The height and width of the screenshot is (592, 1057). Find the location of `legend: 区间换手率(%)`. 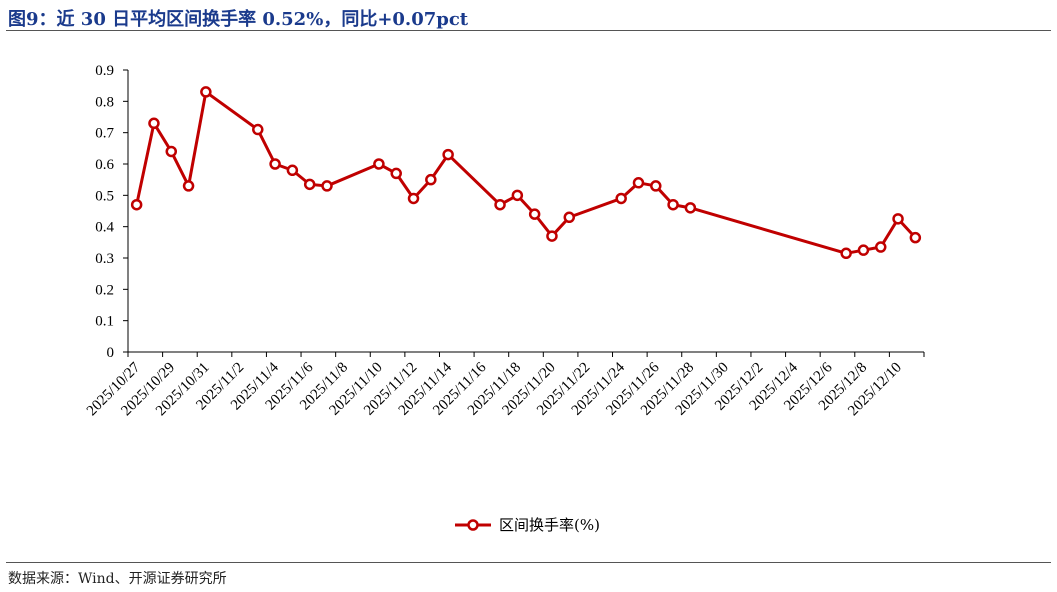

legend: 区间换手率(%) is located at coordinates (527, 525).